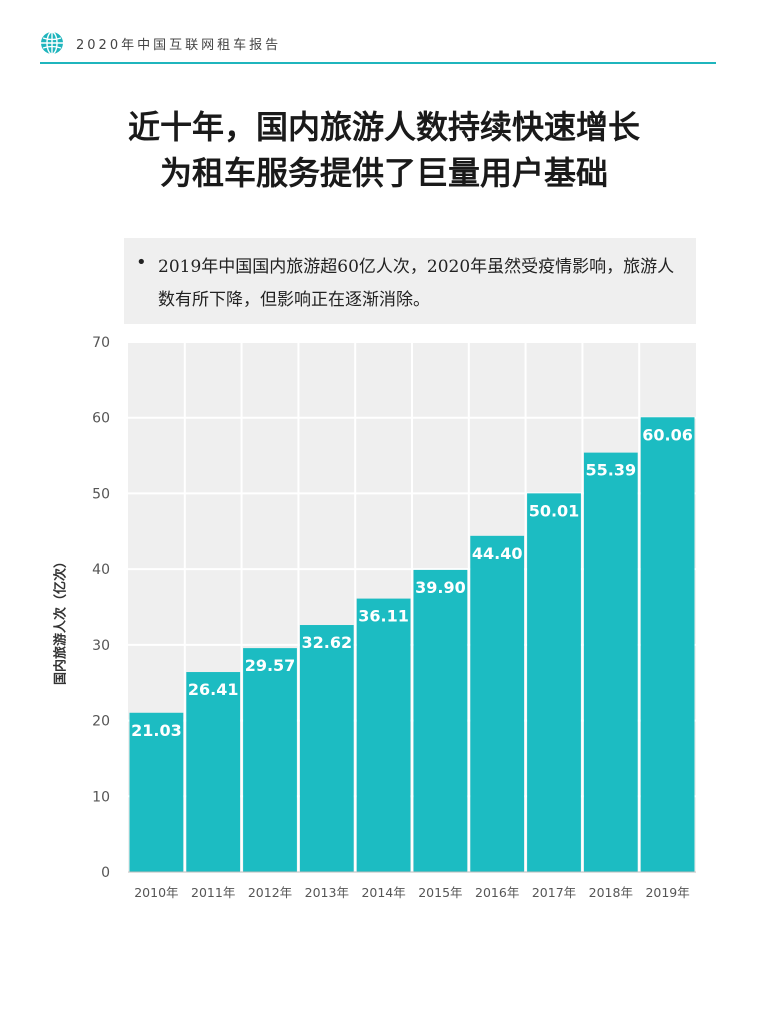  What do you see at coordinates (378, 63) in the screenshot?
I see `header-rule` at bounding box center [378, 63].